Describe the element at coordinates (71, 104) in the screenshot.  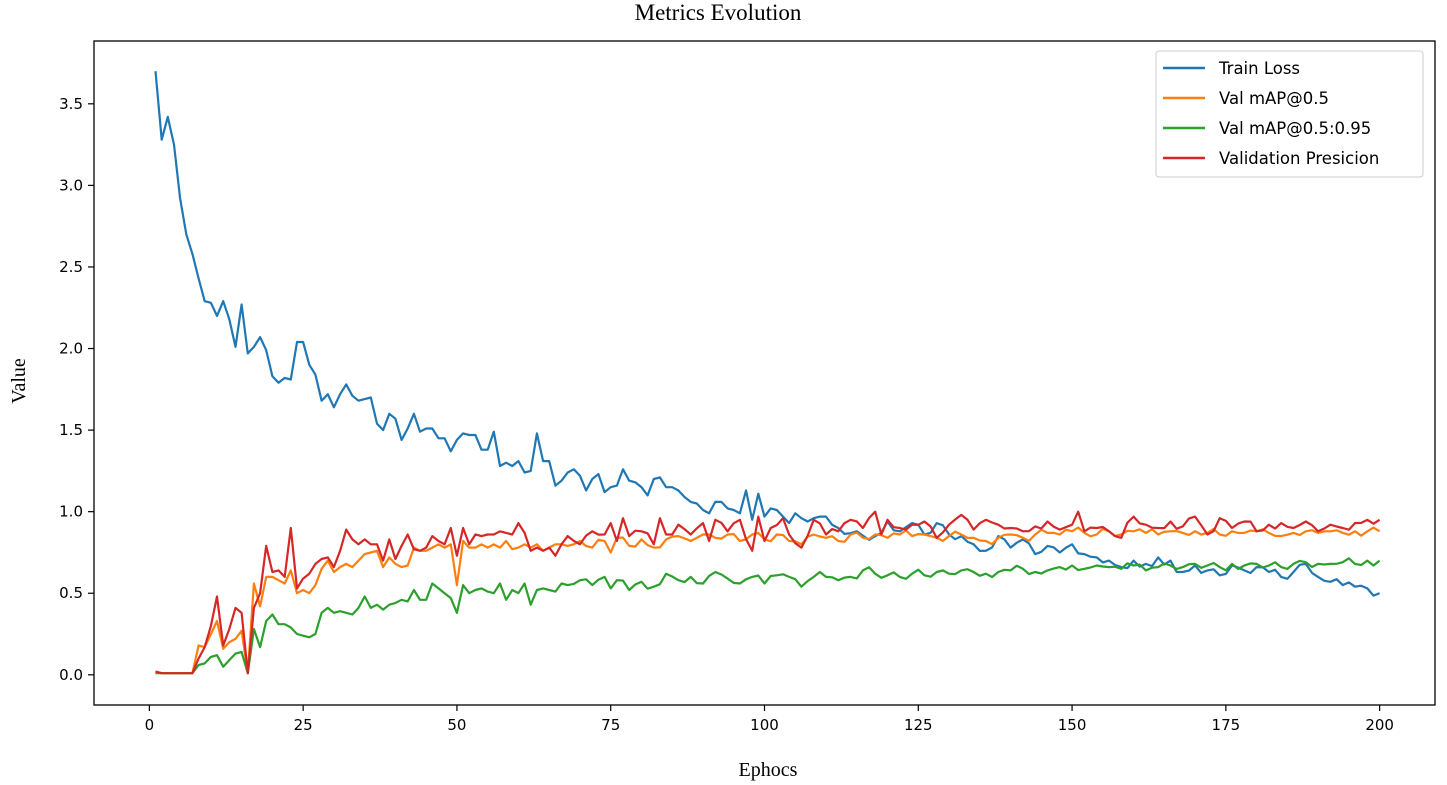
I see `y-tick-label: 3.5` at that location.